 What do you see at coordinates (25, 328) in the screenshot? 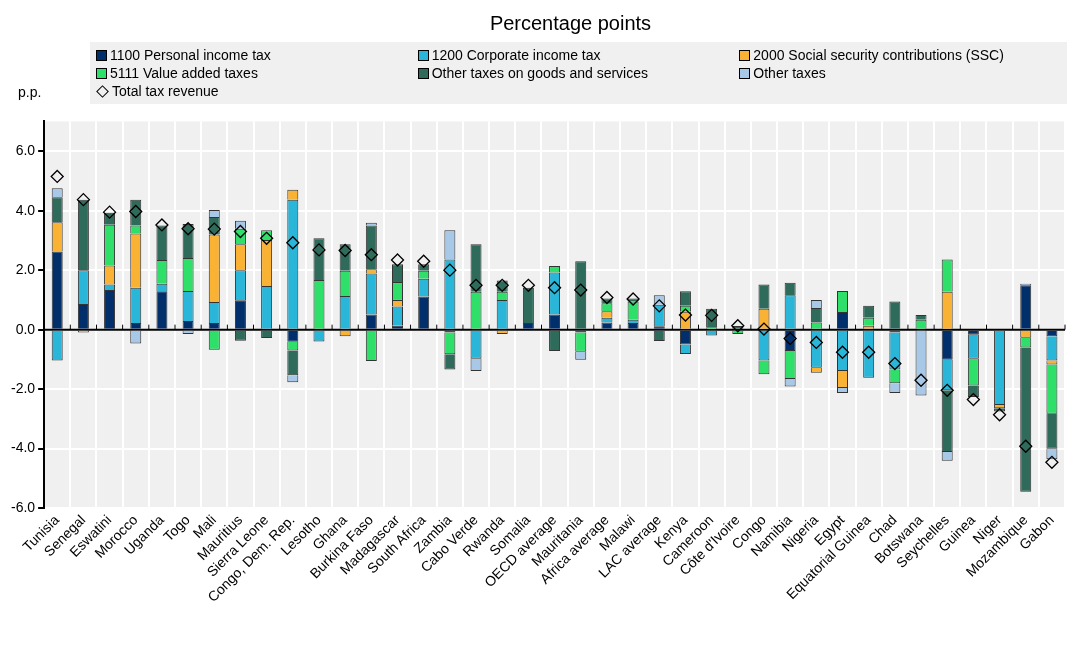
I see `y-tick-label: 0.0` at bounding box center [25, 328].